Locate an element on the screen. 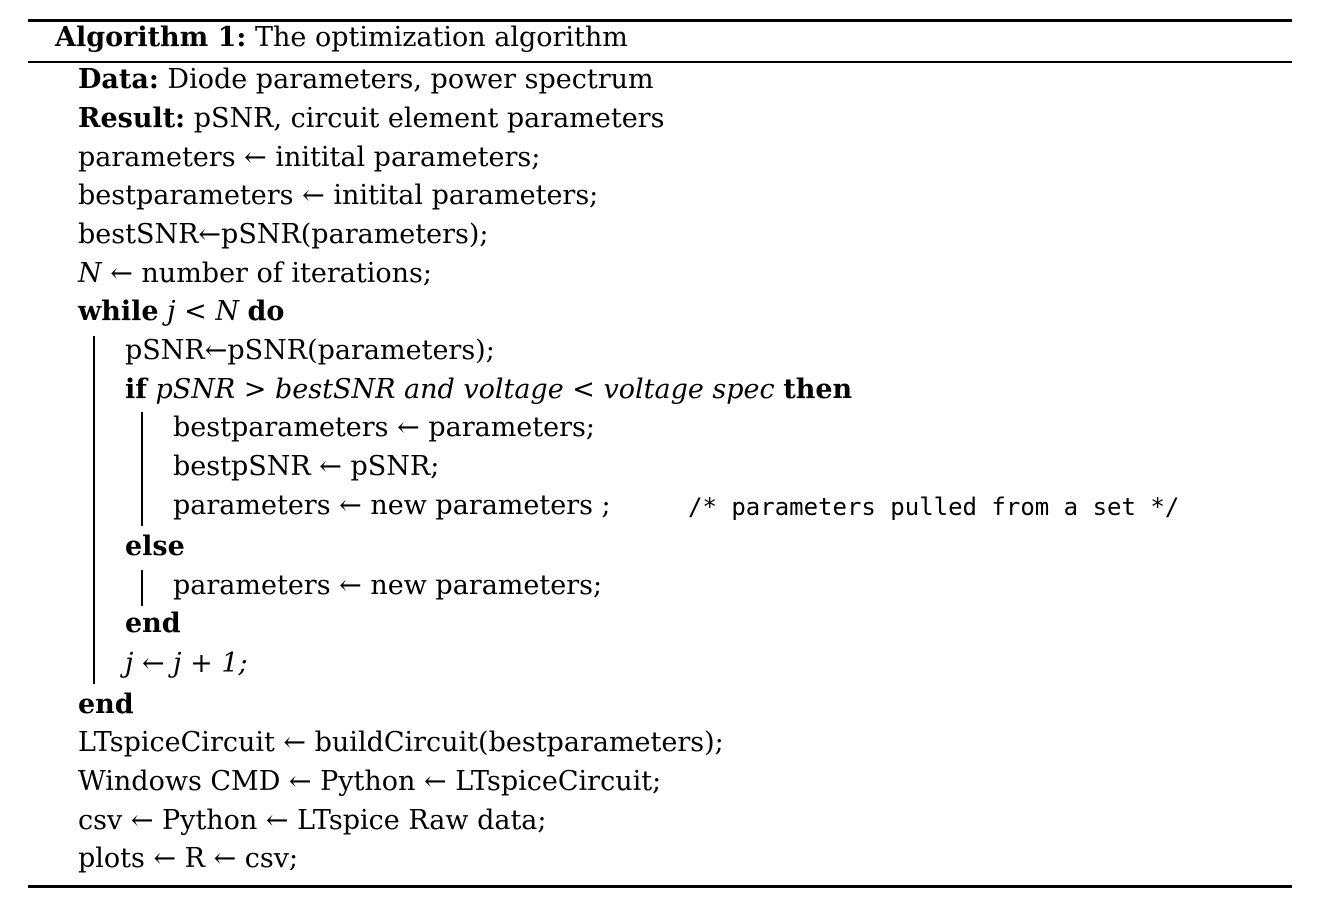  caption-rule is located at coordinates (660, 62).